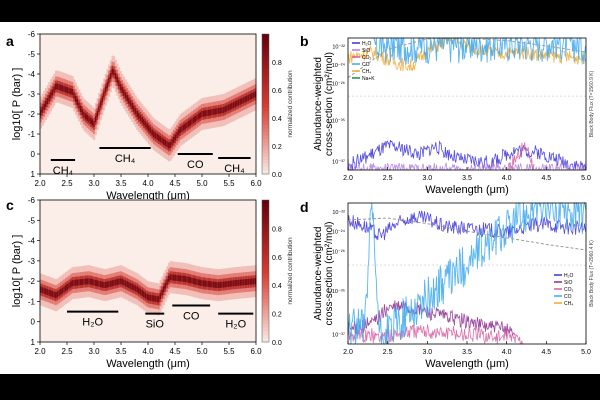 The width and height of the screenshot is (600, 400). Describe the element at coordinates (32, 74) in the screenshot. I see `y-tick-label: -4` at that location.